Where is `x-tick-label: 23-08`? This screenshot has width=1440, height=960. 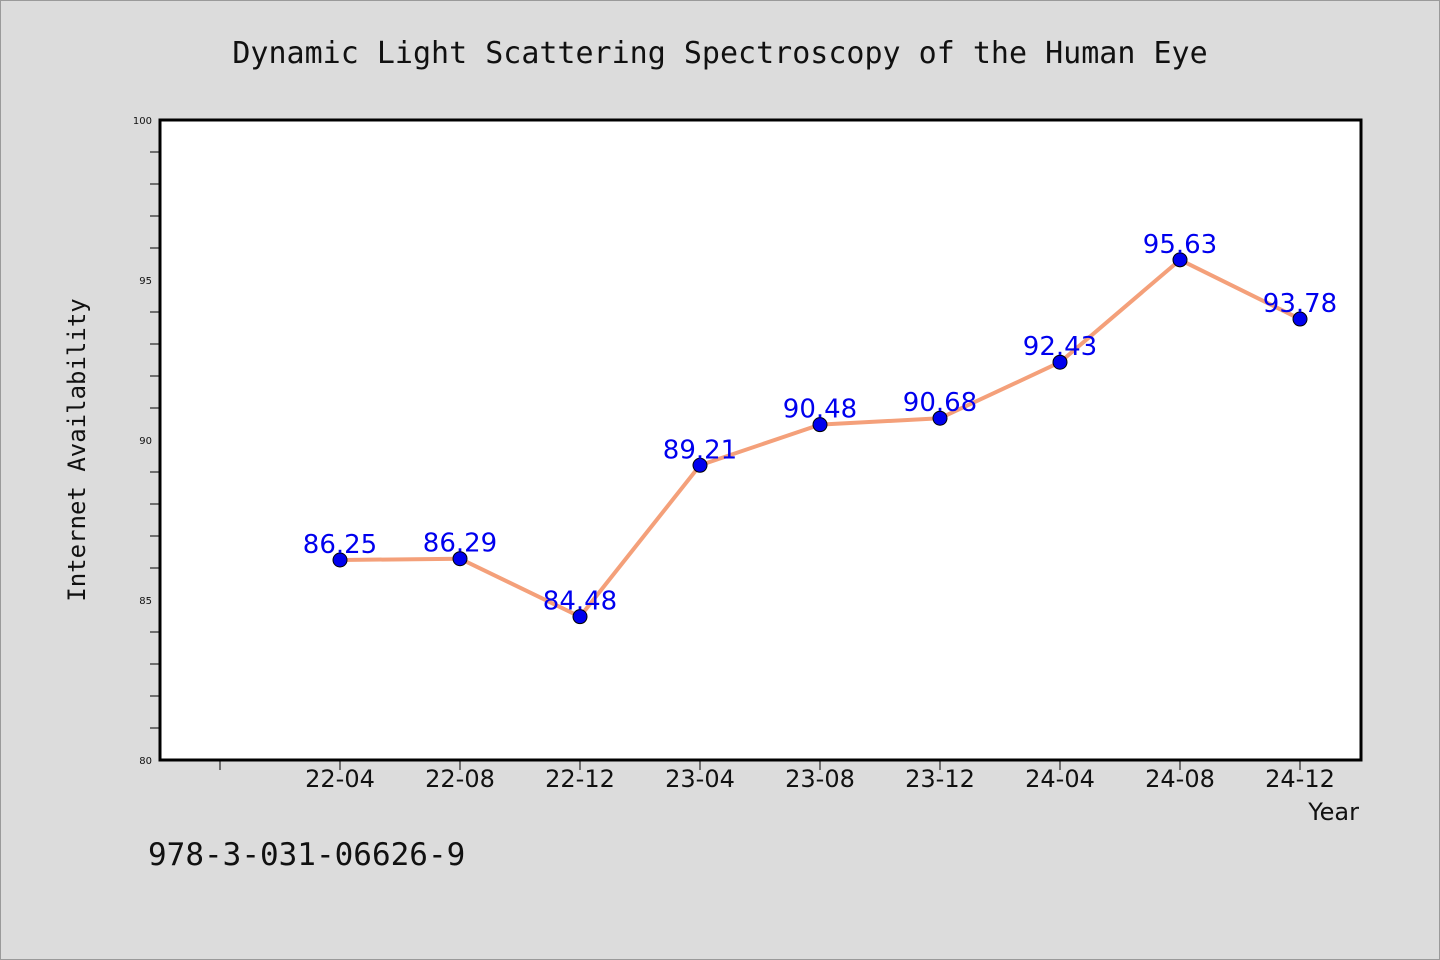 x-tick-label: 23-08 is located at coordinates (820, 779).